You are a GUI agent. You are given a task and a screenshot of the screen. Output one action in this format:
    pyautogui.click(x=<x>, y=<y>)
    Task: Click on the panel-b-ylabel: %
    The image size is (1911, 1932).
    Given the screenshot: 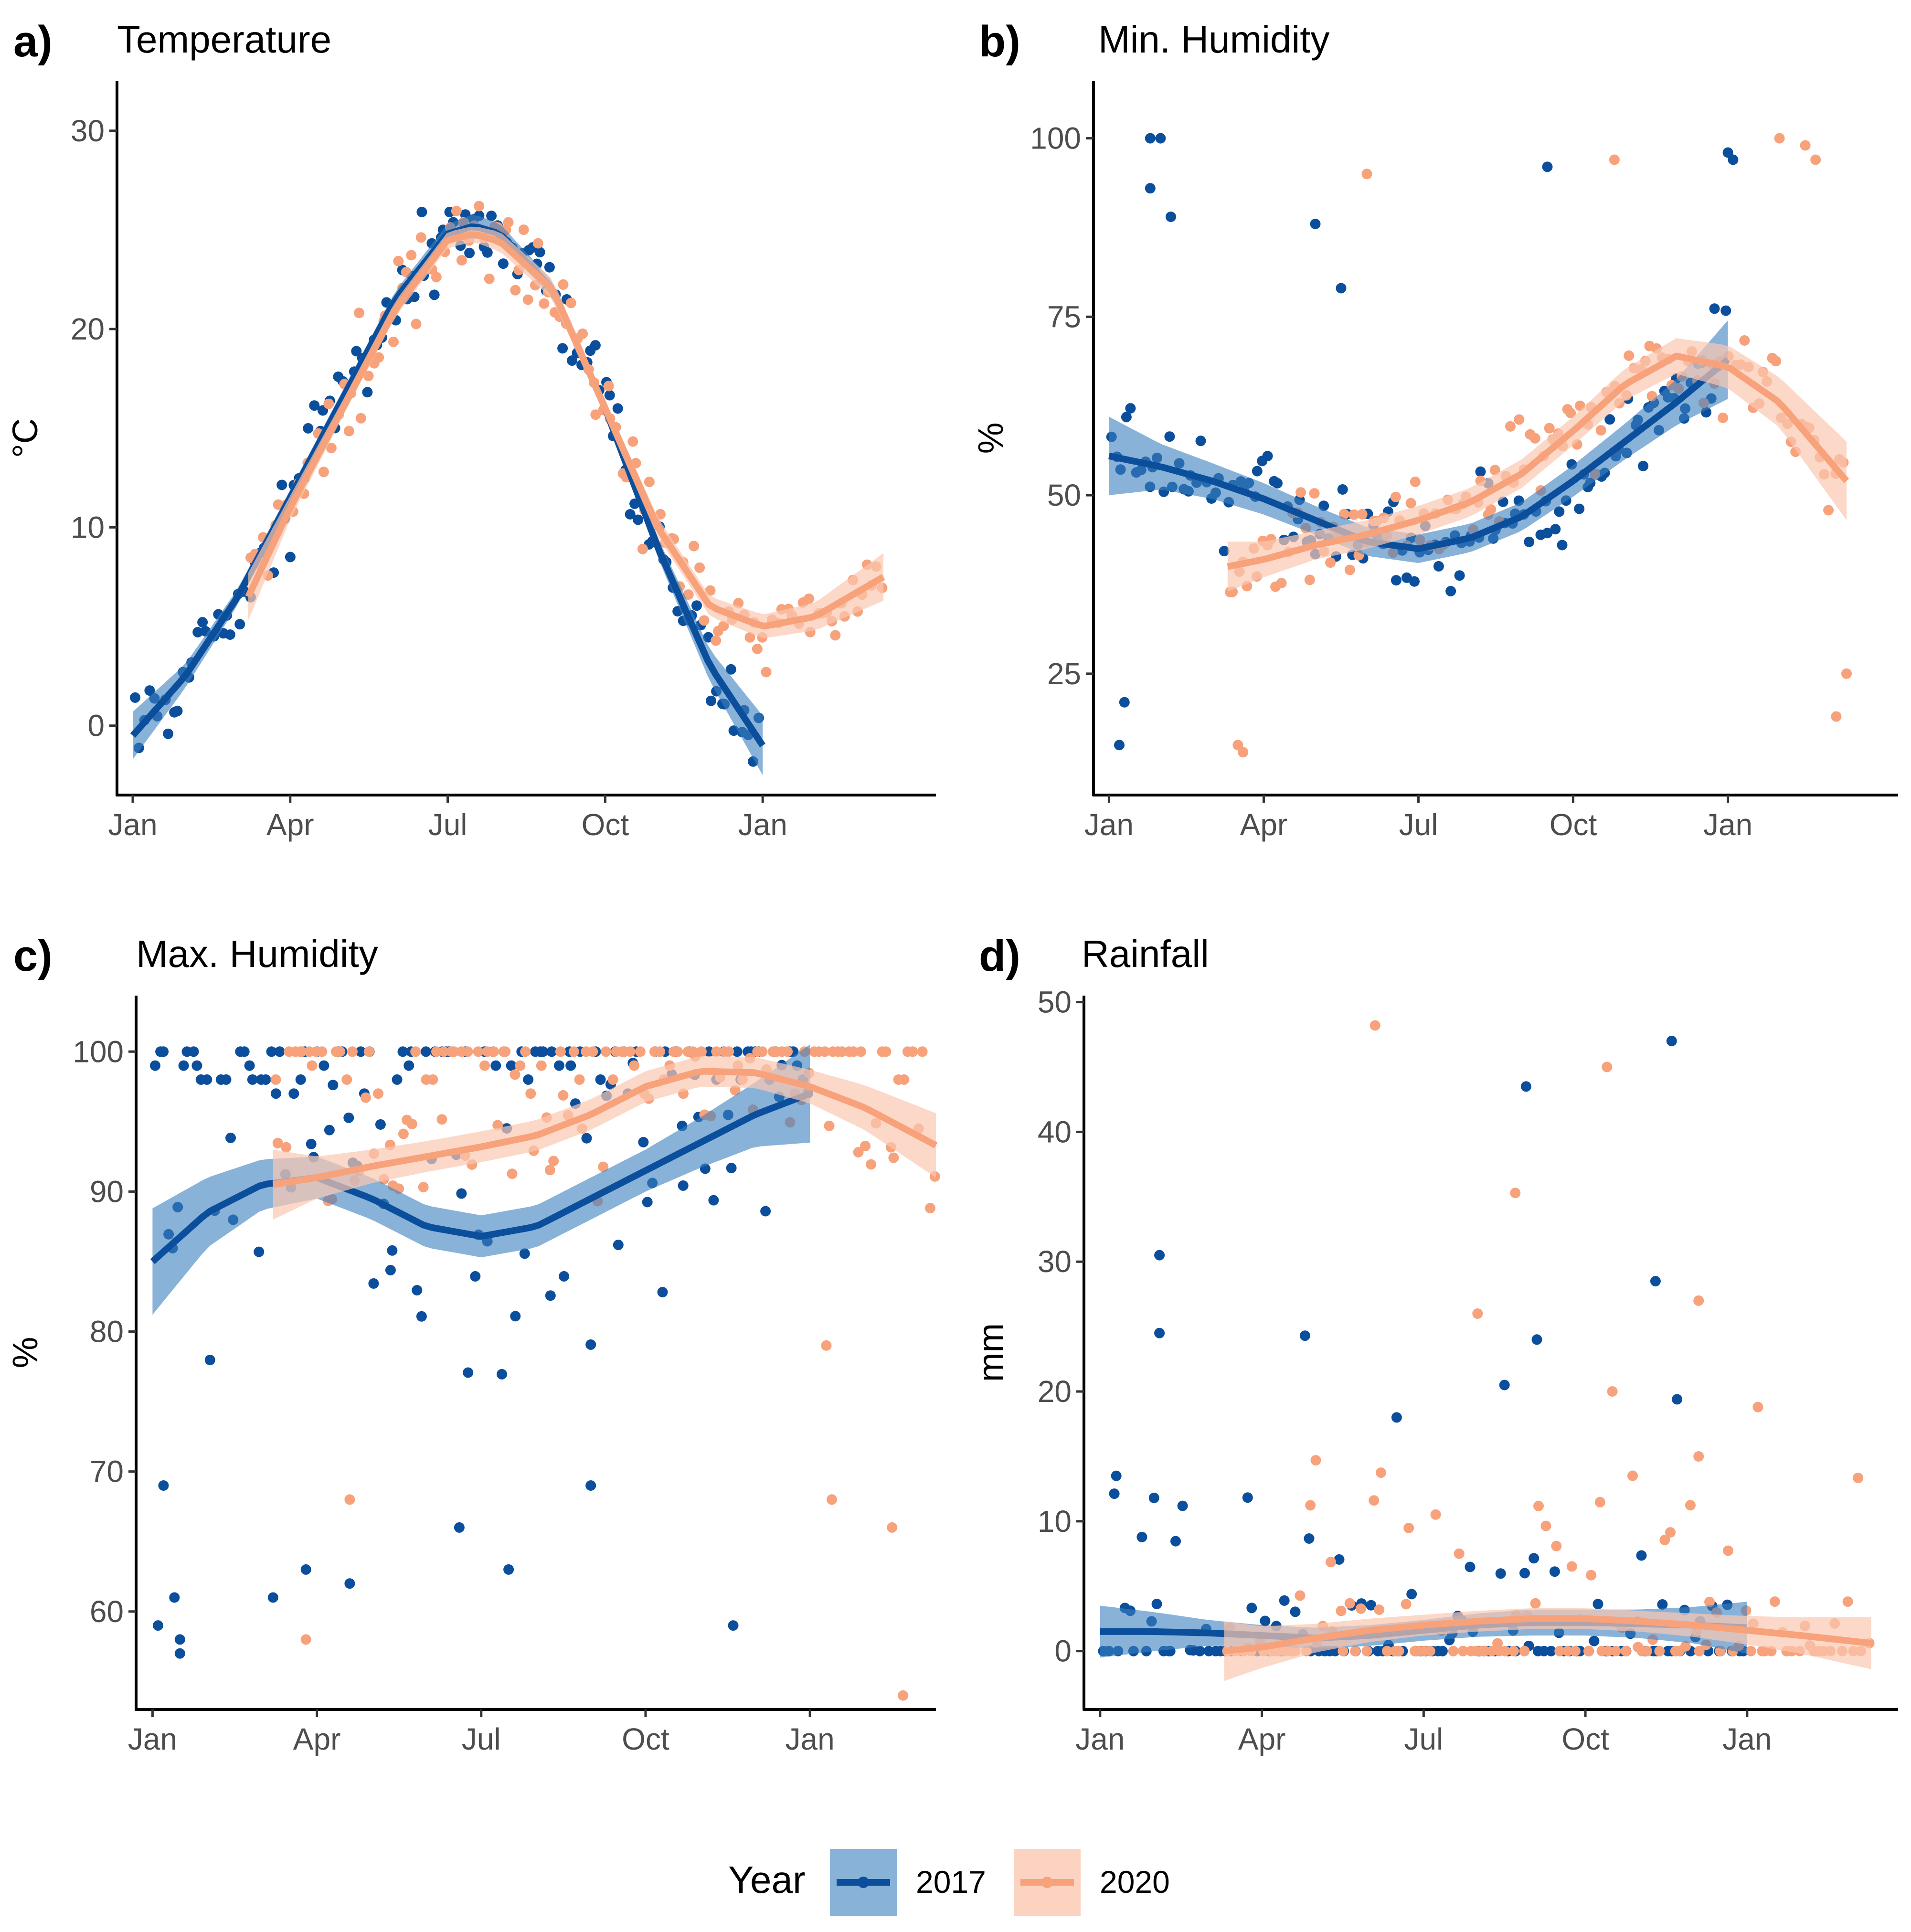 What is the action you would take?
    pyautogui.click(x=991, y=438)
    